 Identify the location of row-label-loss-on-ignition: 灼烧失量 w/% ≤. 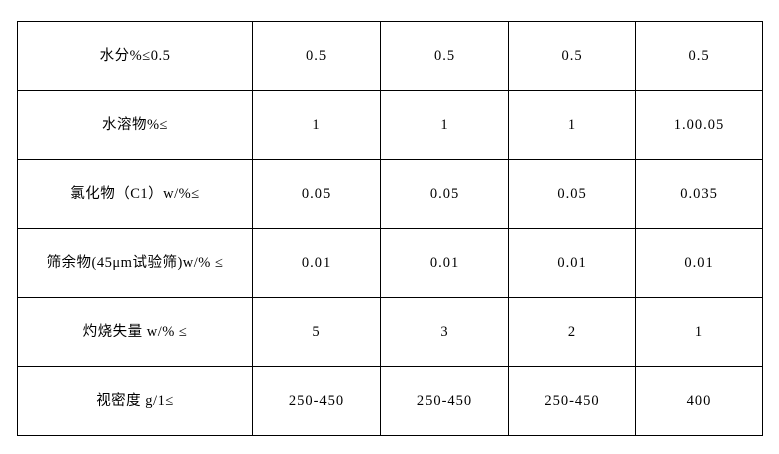
(135, 332).